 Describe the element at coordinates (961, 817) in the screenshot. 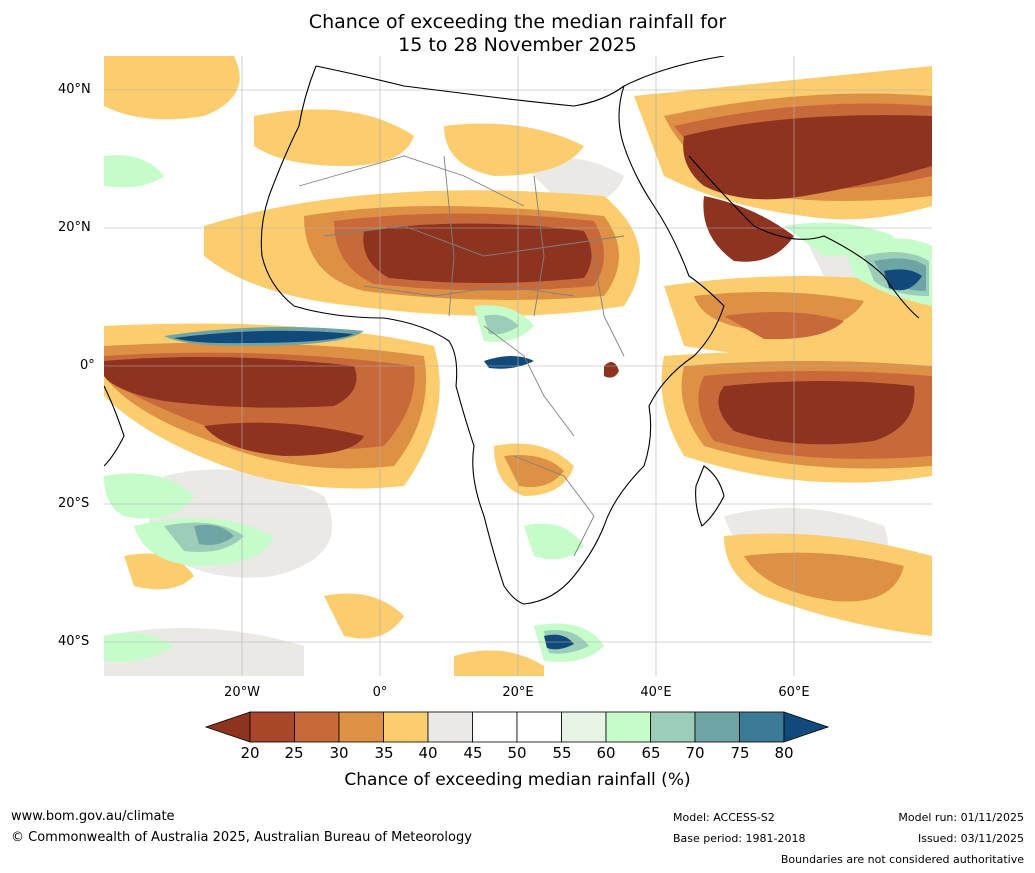

I see `model-run-text: Model run: 01/11/2025` at that location.